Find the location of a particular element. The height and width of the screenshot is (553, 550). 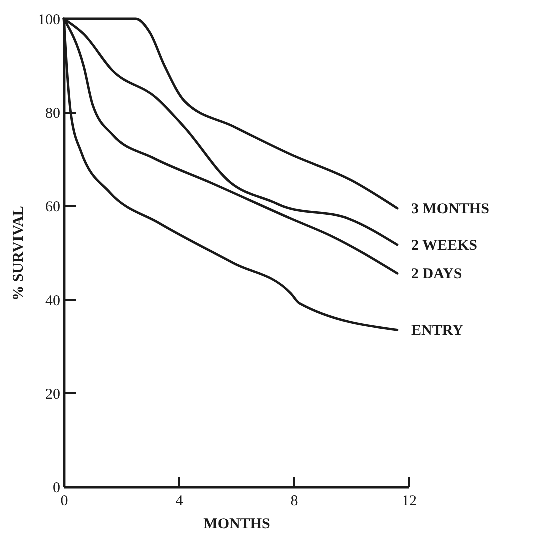

x-axis-title: MONTHS is located at coordinates (237, 524).